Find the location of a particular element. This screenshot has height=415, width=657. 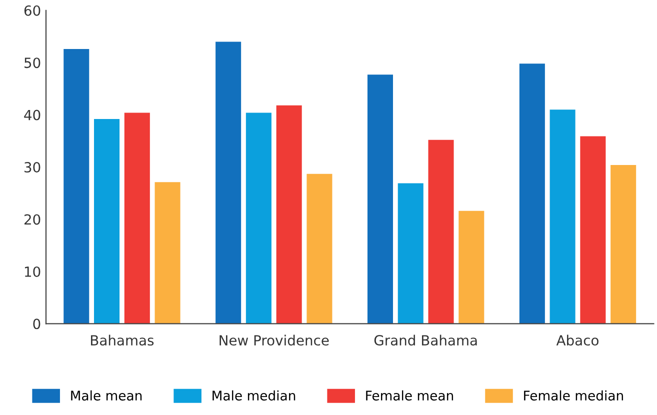

legend-label: Male mean is located at coordinates (106, 395).